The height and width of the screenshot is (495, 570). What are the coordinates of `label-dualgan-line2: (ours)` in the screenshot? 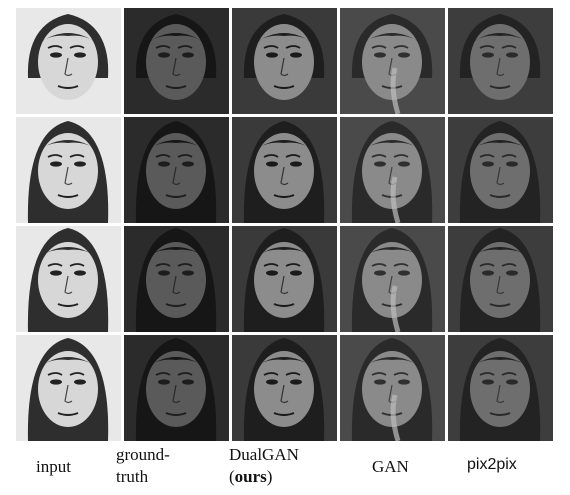 It's located at (279, 477).